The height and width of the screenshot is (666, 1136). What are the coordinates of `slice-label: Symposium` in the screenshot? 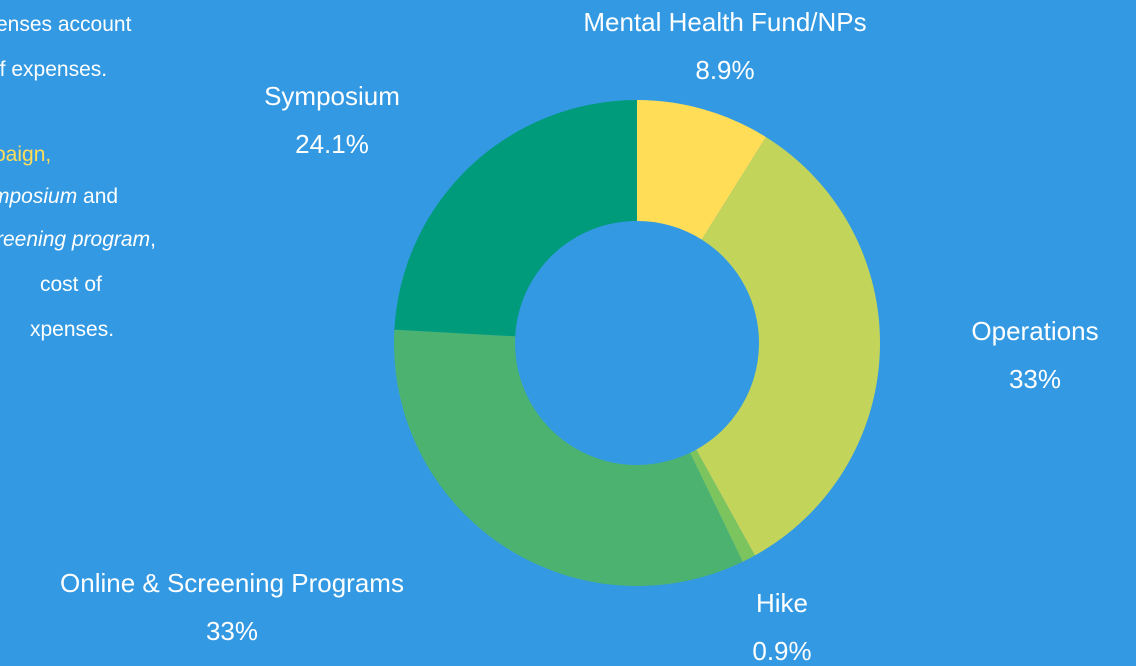 It's located at (332, 96).